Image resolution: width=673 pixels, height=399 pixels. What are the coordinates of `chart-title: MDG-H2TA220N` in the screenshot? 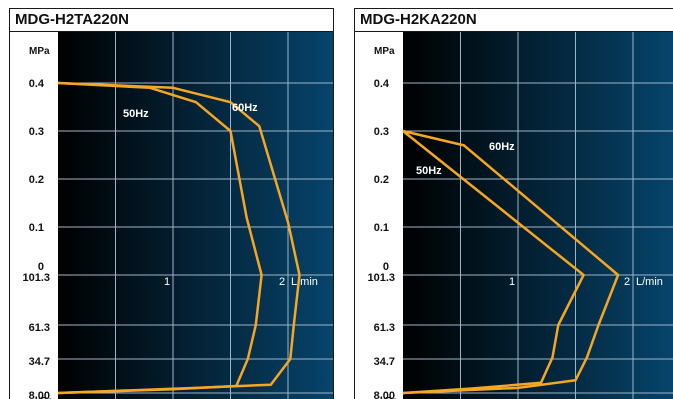 It's located at (171, 20).